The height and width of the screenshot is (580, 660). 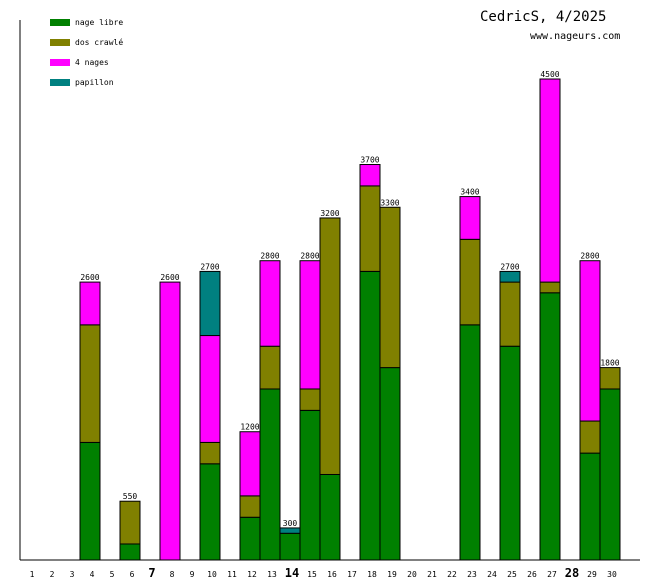 I want to click on legend-label: papillon, so click(x=94, y=82).